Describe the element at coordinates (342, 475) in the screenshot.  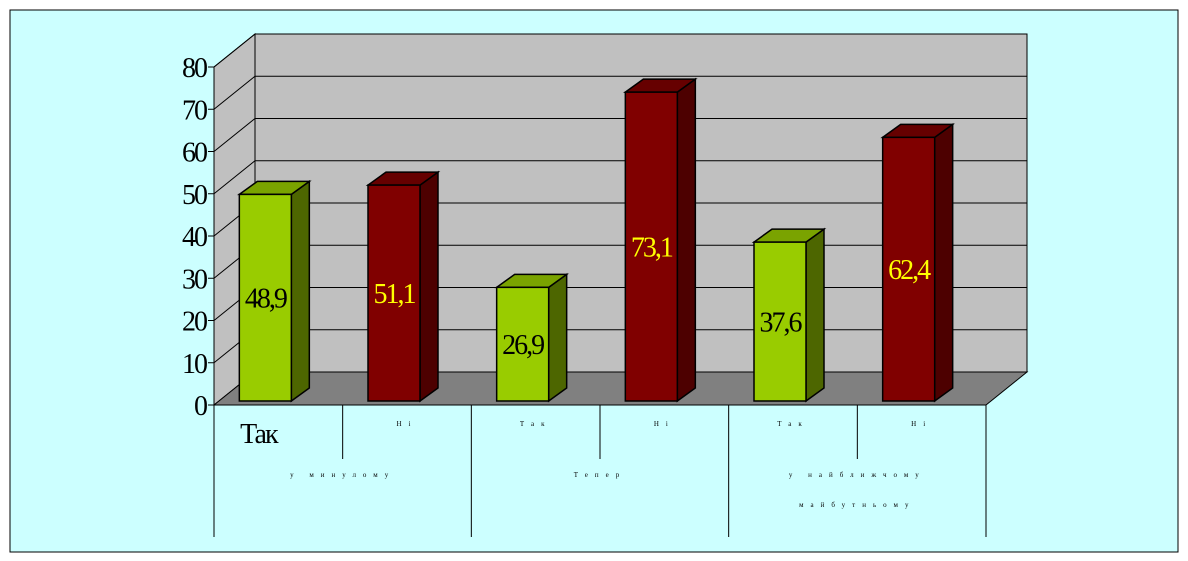
I see `group-label: у минулому` at that location.